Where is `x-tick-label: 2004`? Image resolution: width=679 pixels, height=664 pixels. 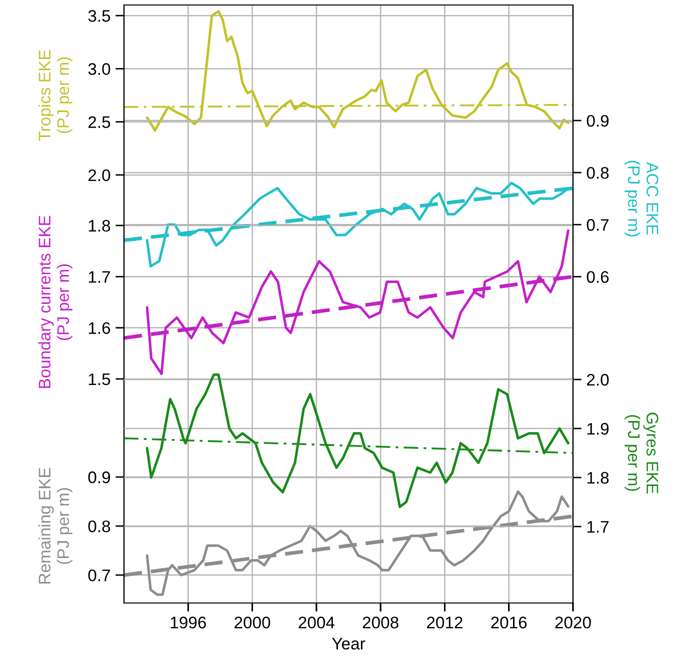 x-tick-label: 2004 is located at coordinates (316, 622).